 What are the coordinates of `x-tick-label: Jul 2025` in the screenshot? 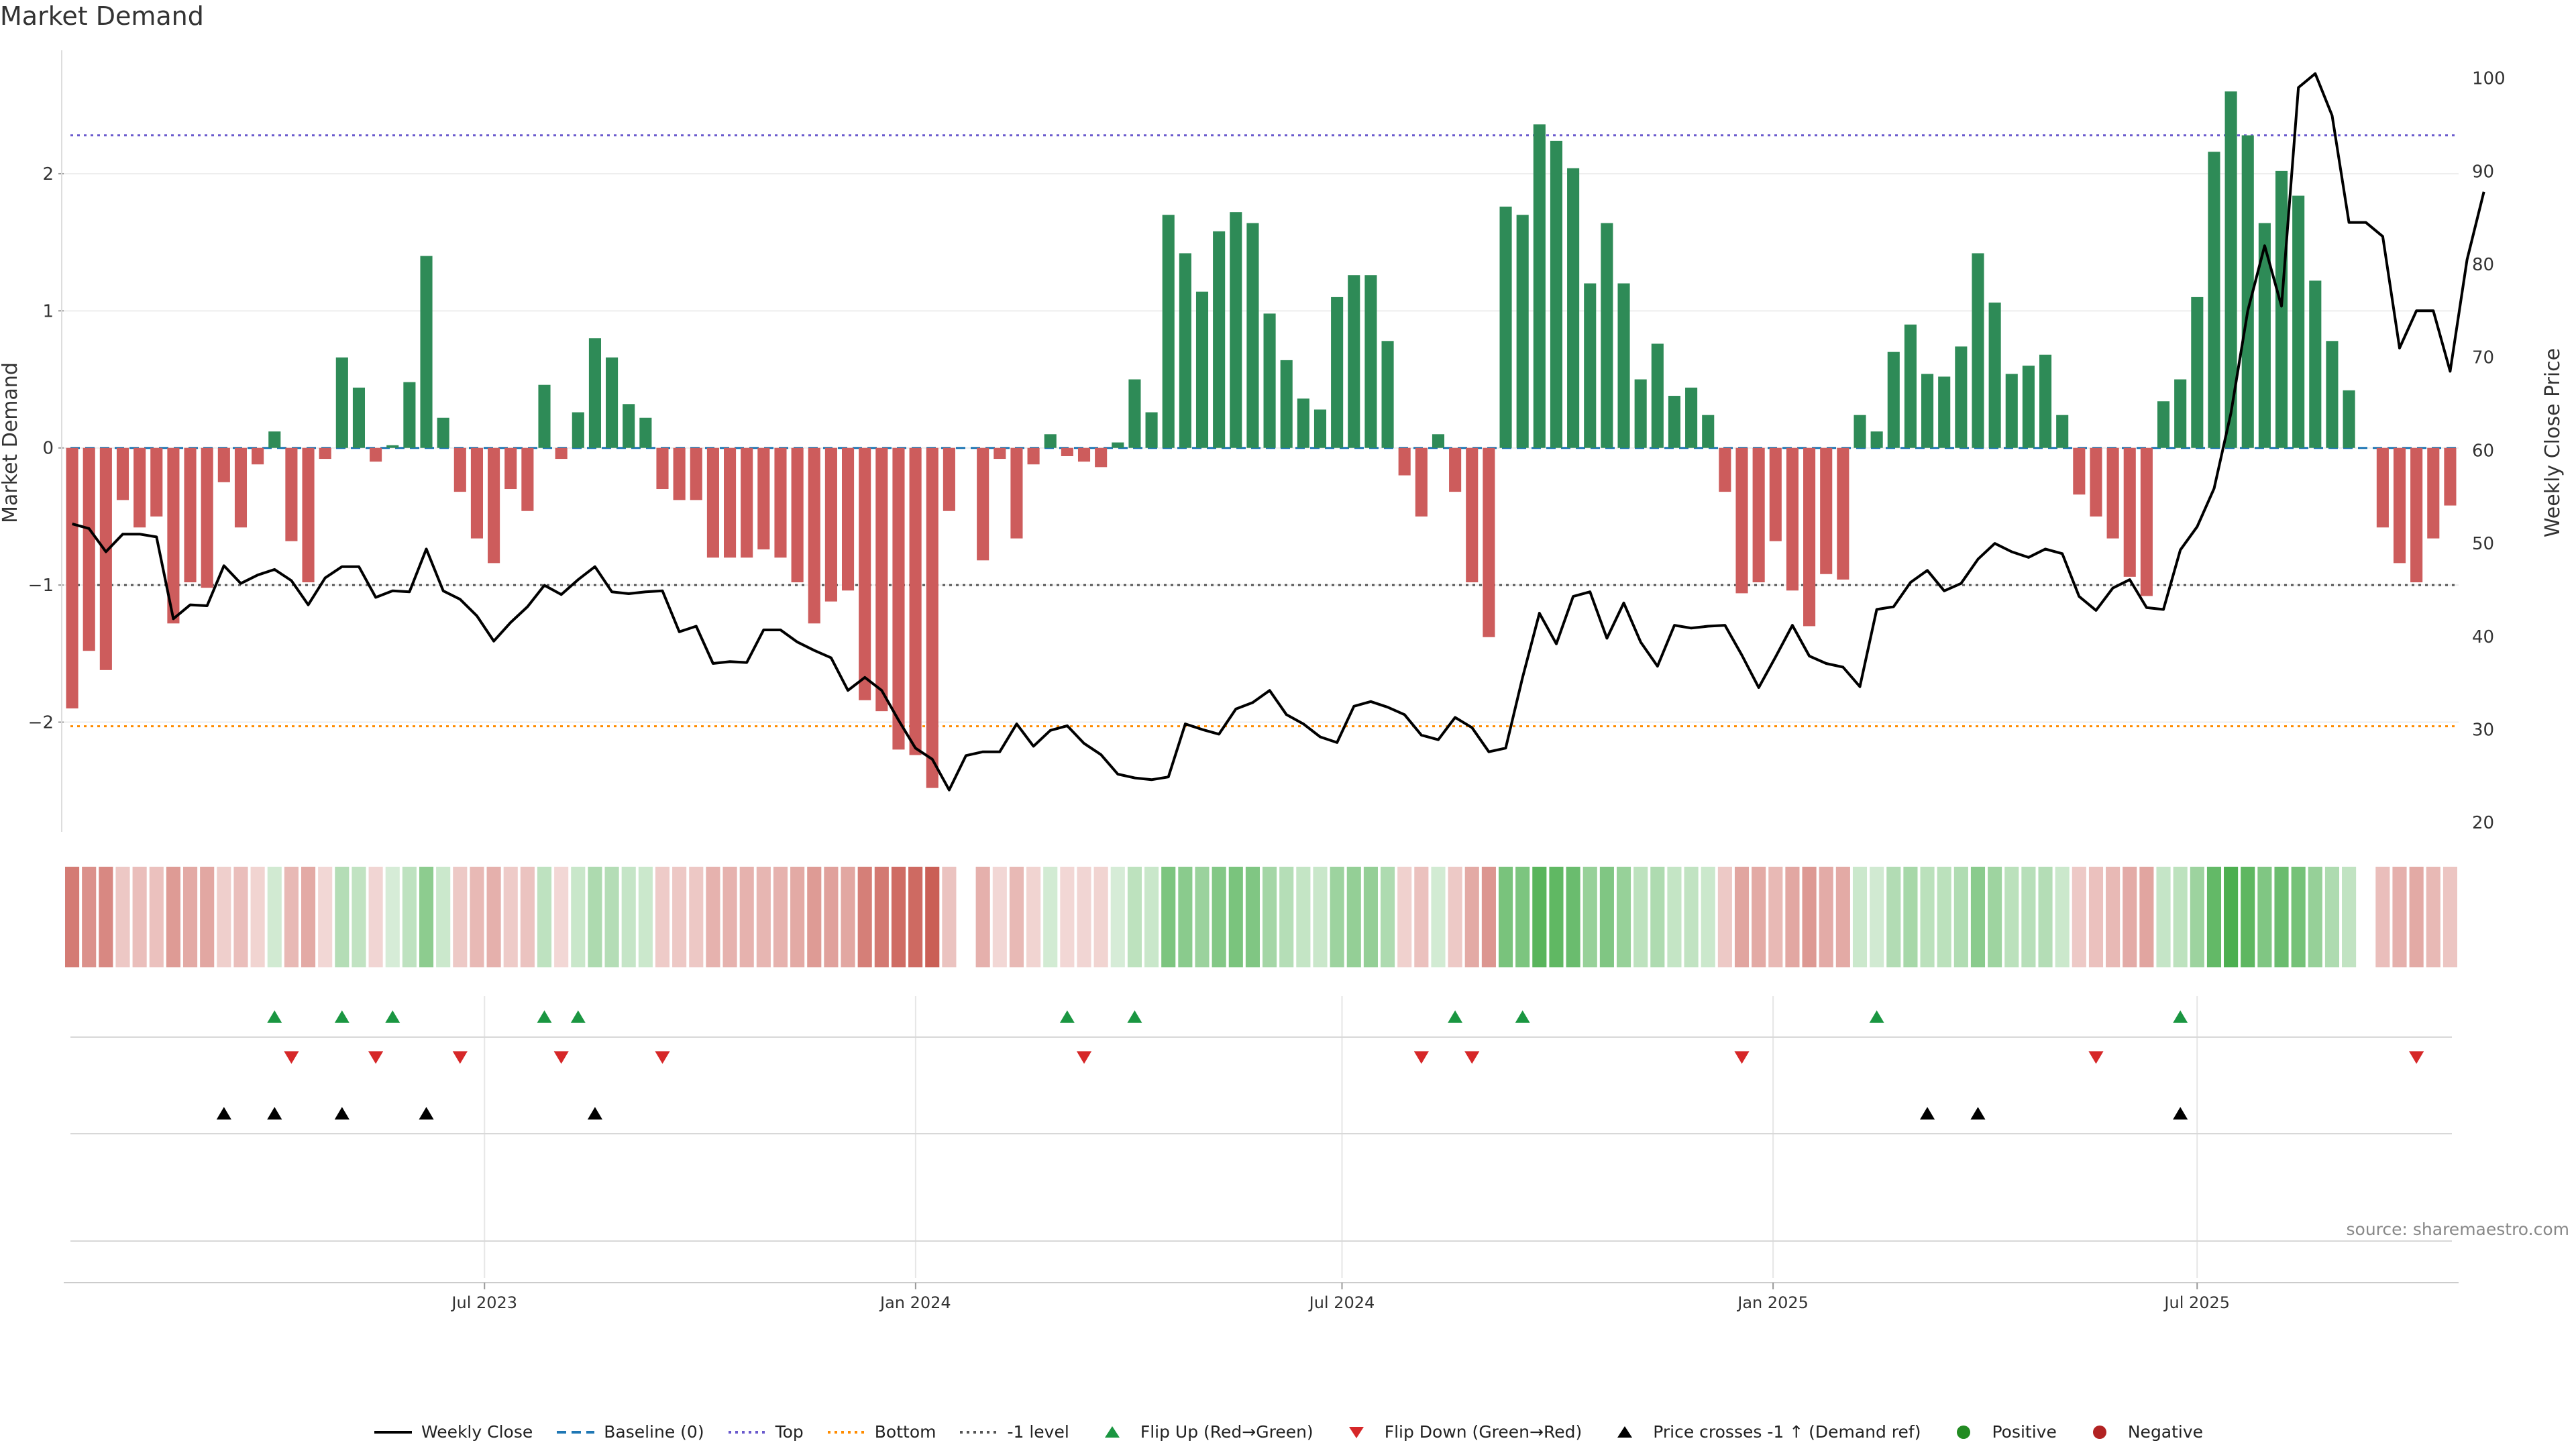 It's located at (2196, 1302).